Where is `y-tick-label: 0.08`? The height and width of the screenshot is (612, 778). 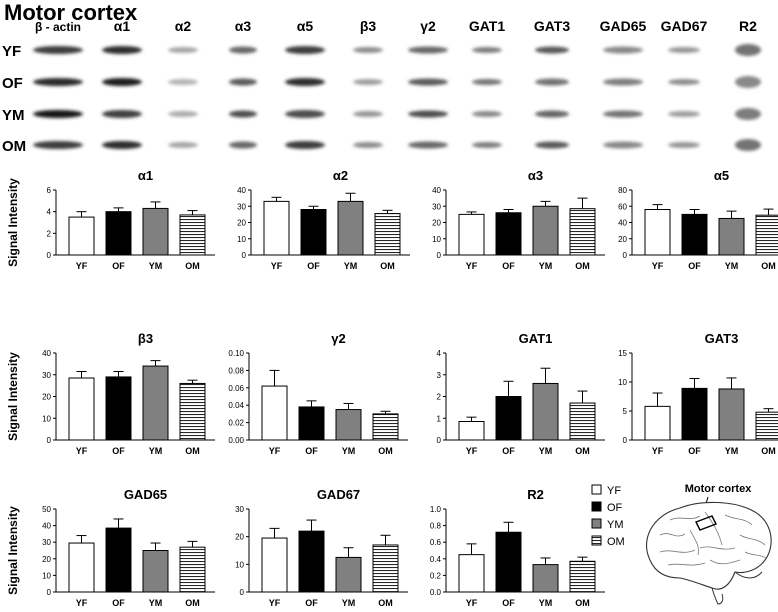
y-tick-label: 0.08 is located at coordinates (236, 370).